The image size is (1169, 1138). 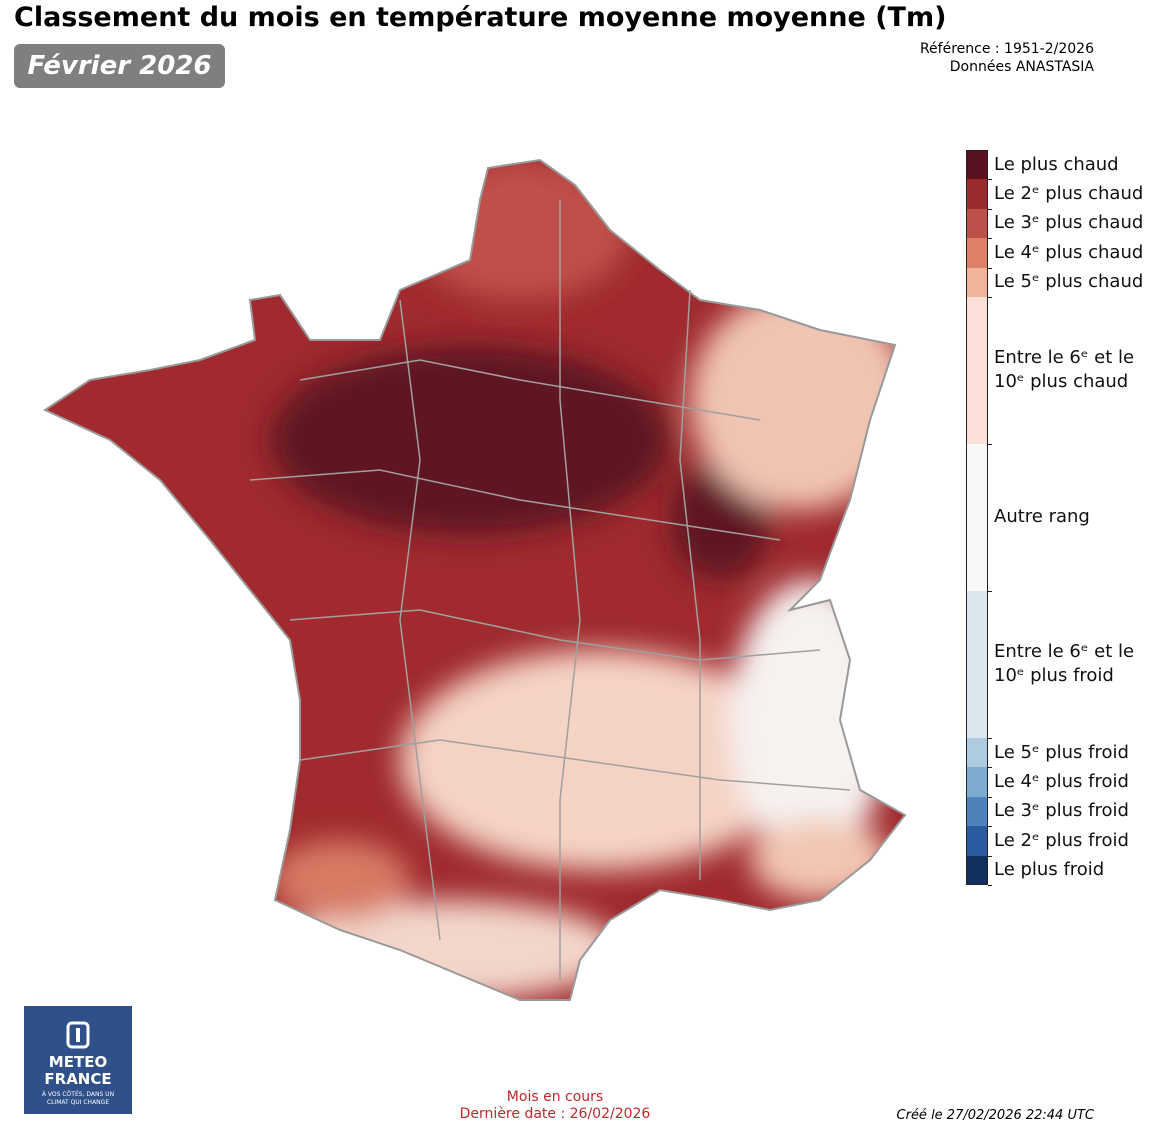 What do you see at coordinates (995, 1115) in the screenshot?
I see `created: Créé le 27/02/2026 22:44 UTC` at bounding box center [995, 1115].